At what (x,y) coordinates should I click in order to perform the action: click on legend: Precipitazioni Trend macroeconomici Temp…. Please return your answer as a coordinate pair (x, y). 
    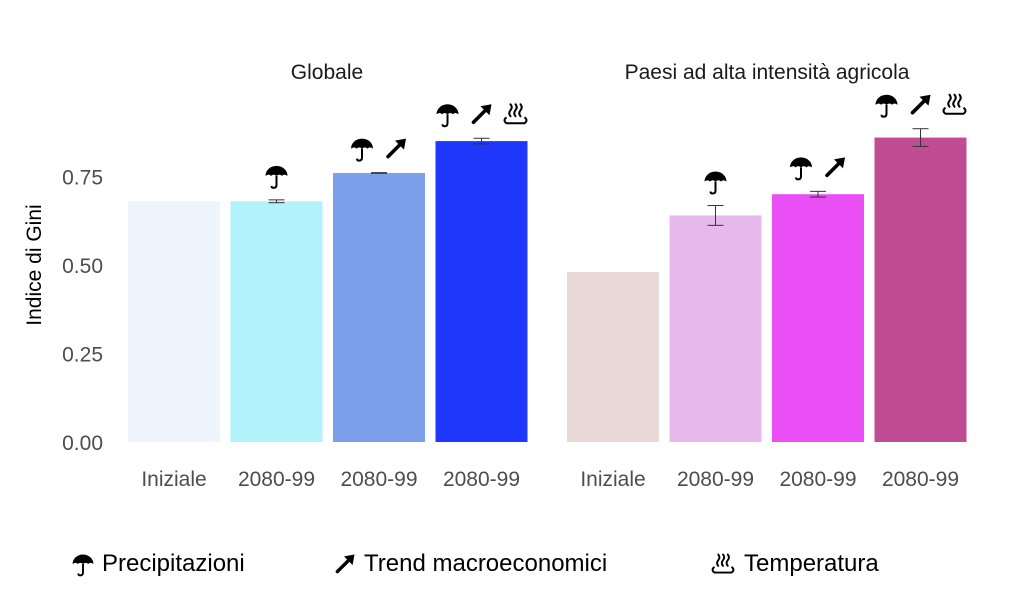
    Looking at the image, I should click on (512, 570).